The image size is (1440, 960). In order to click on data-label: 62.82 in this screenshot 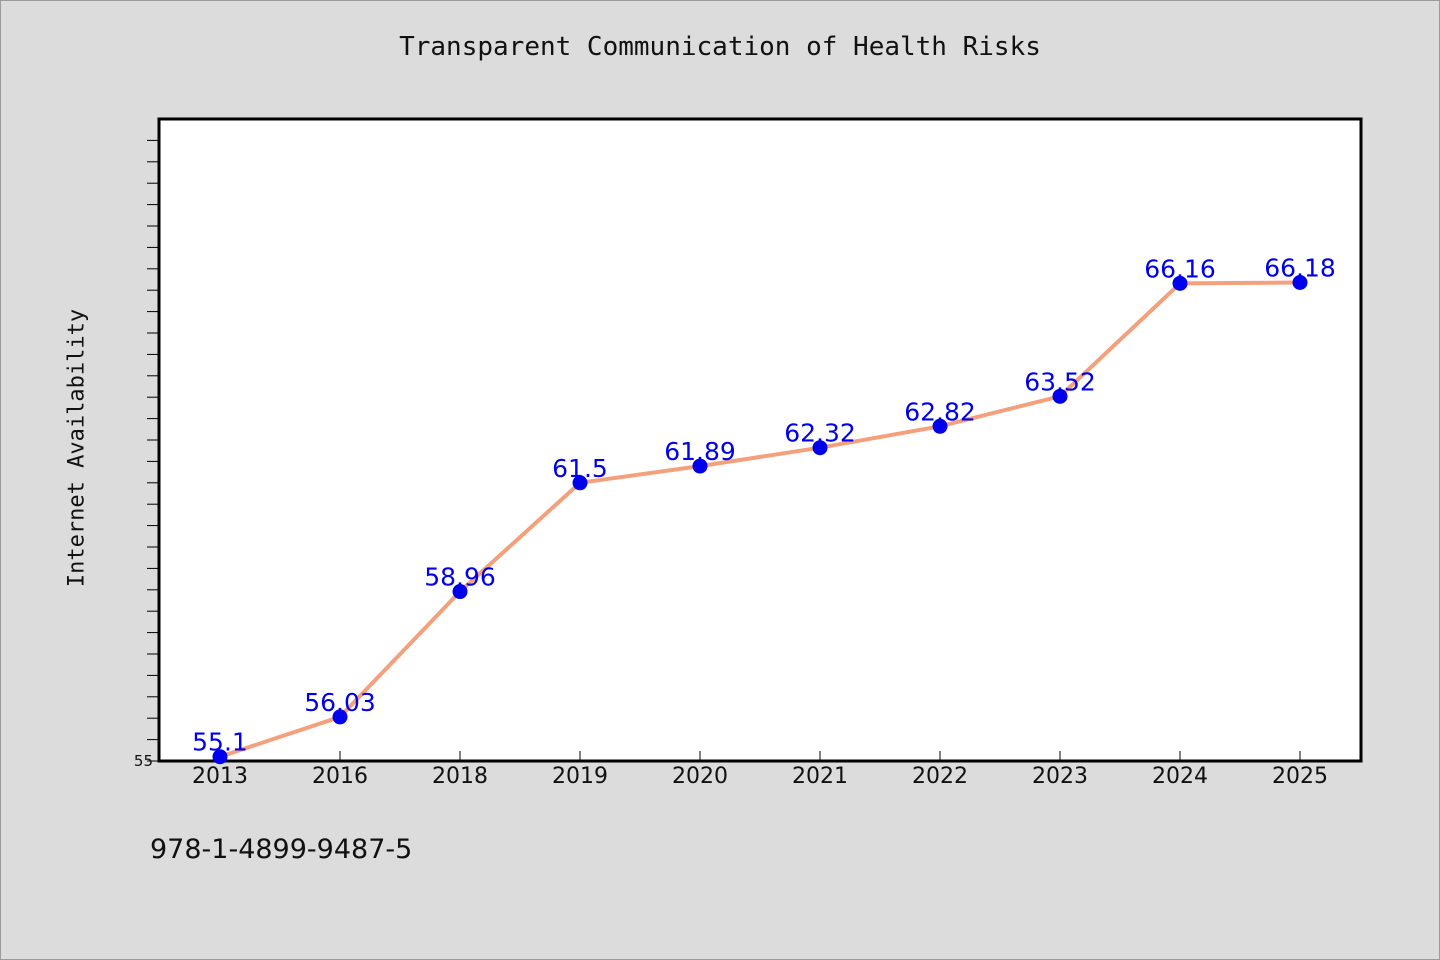, I will do `click(940, 411)`.